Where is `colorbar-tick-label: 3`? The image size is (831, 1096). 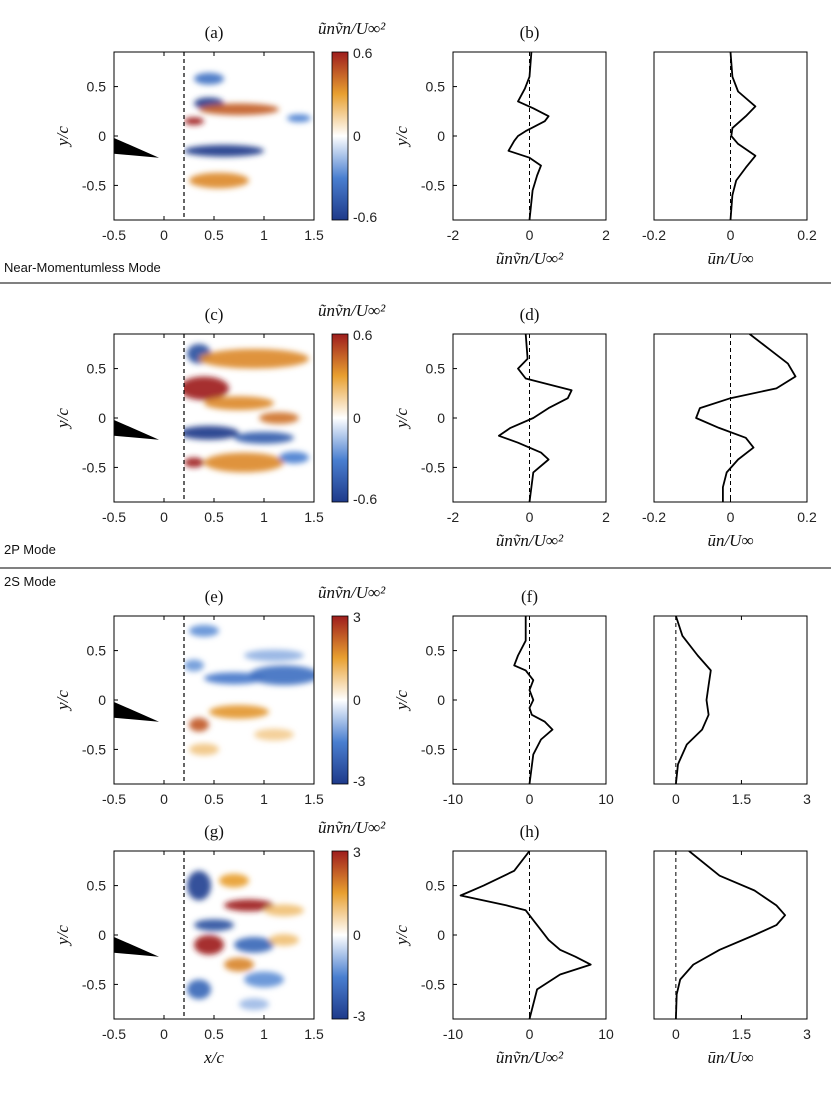
colorbar-tick-label: 3 is located at coordinates (357, 852).